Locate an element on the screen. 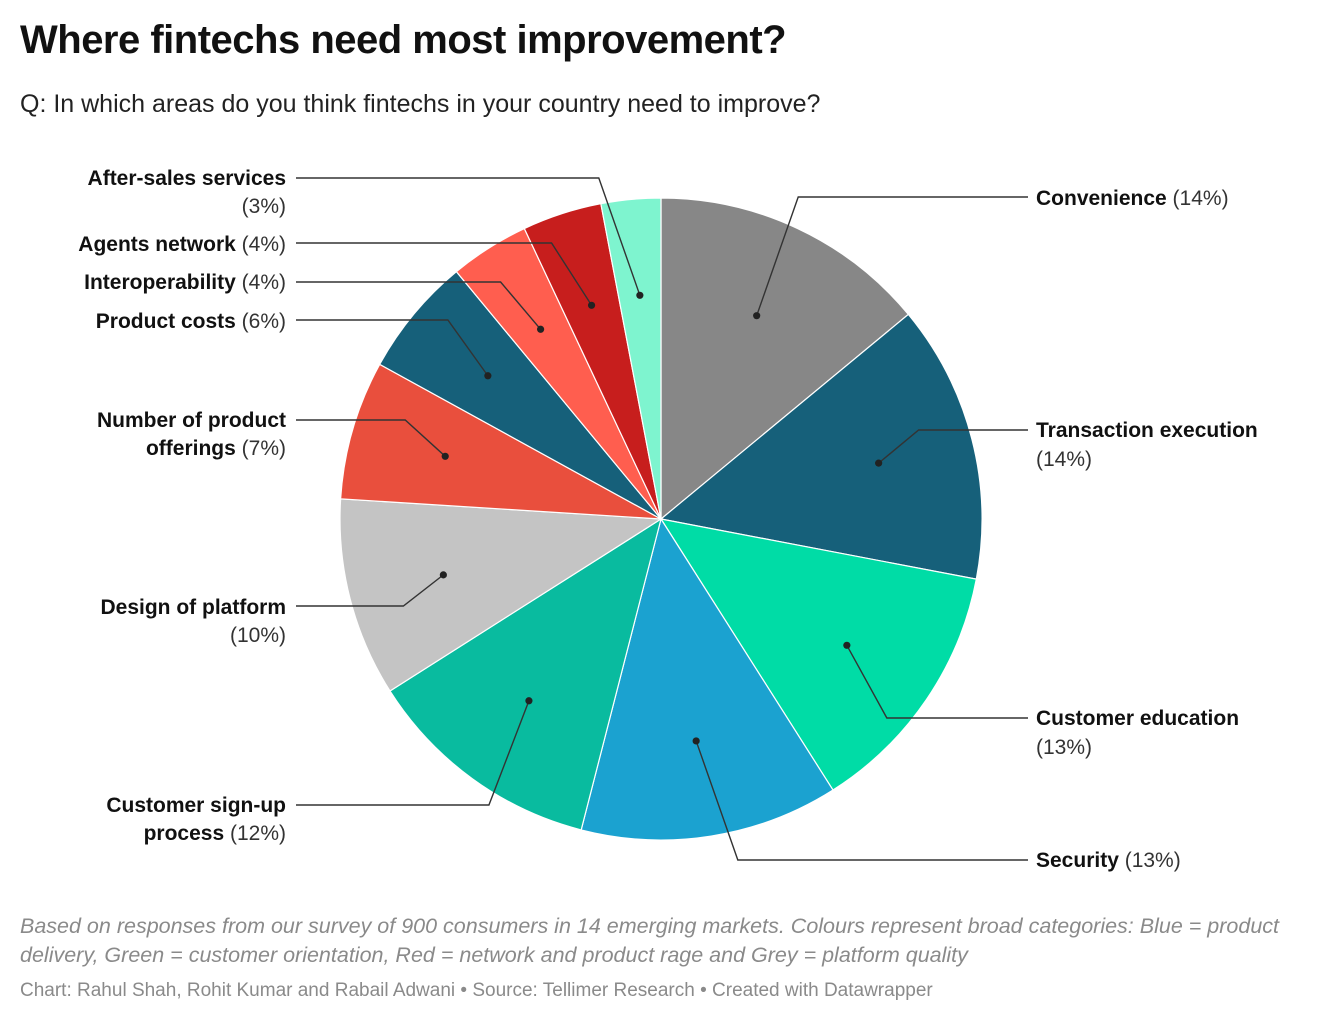 Image resolution: width=1322 pixels, height=1026 pixels. leader-line-product-costs is located at coordinates (392, 348).